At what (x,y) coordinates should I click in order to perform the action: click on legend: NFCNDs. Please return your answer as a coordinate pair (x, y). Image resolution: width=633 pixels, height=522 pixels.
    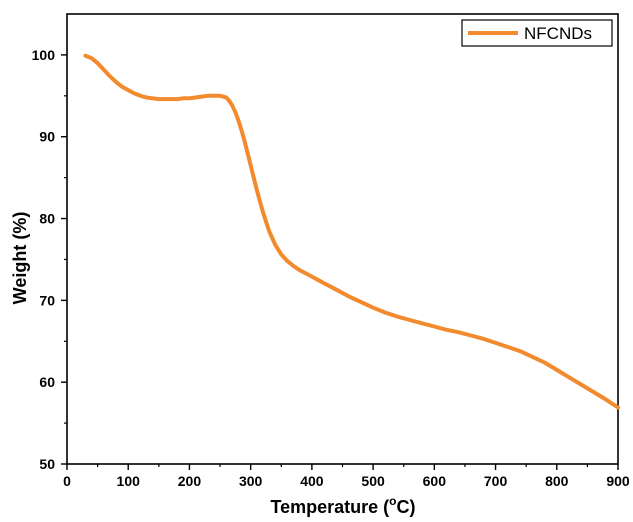
    Looking at the image, I should click on (537, 33).